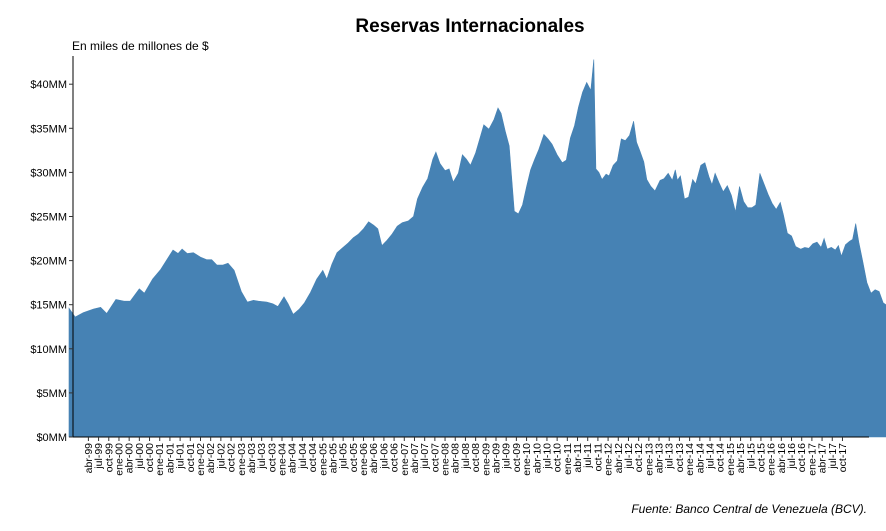 The height and width of the screenshot is (531, 886). I want to click on x-tick-label: abr-00, so click(130, 458).